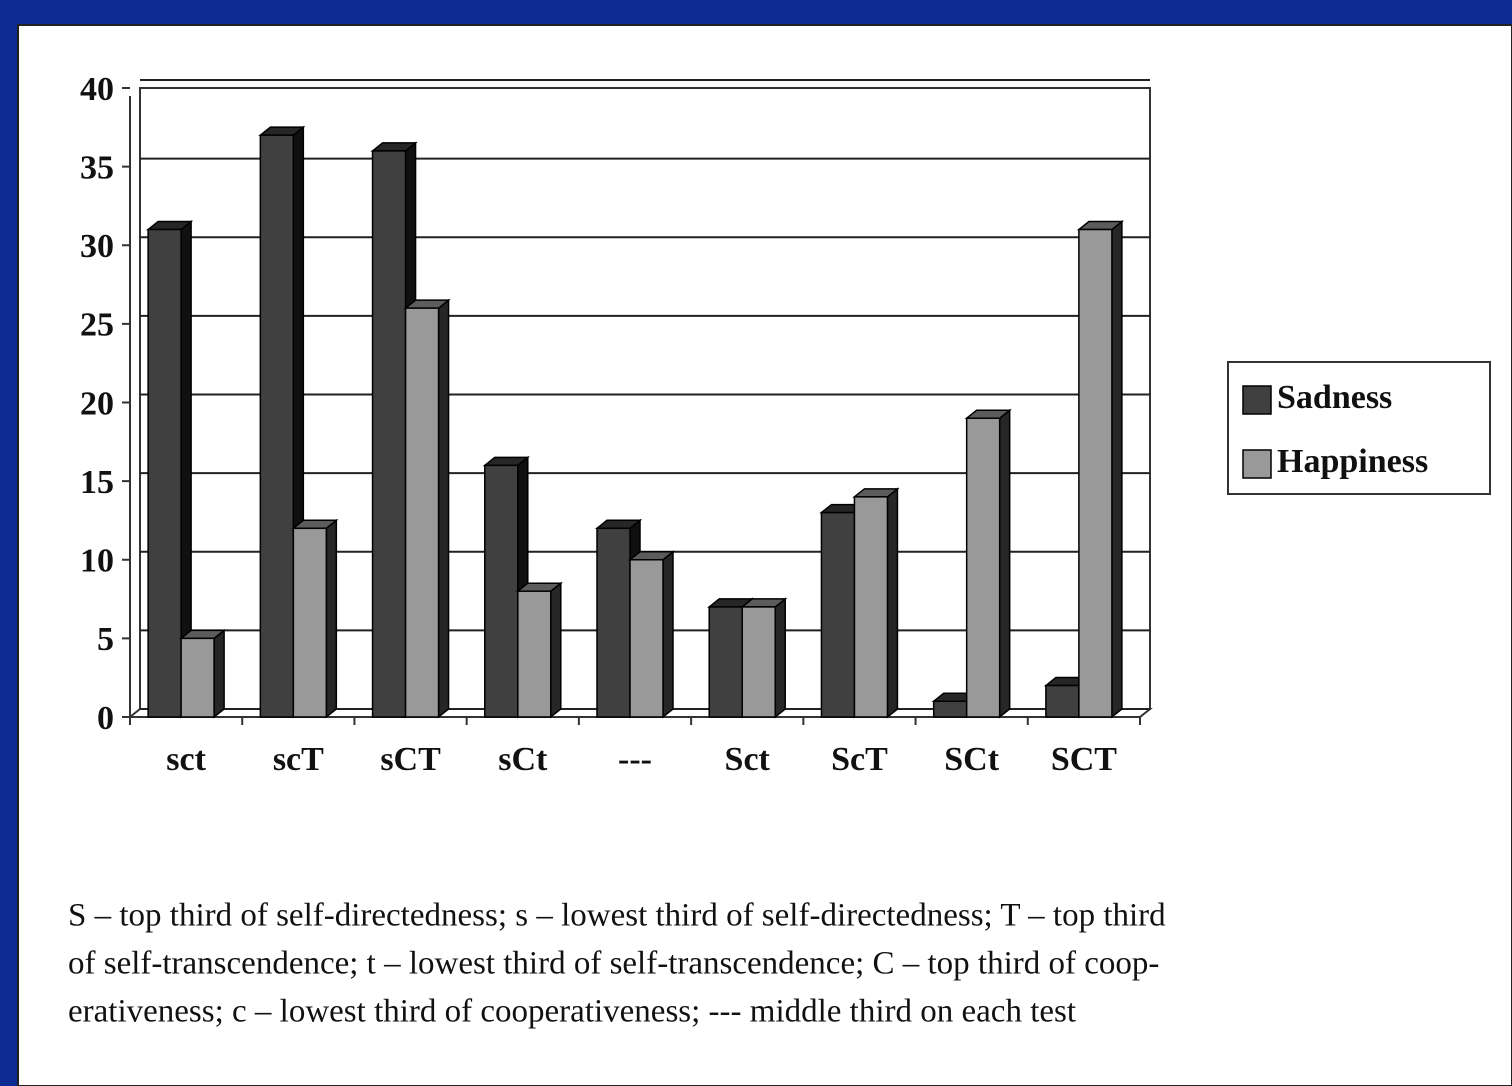 The width and height of the screenshot is (1512, 1086). I want to click on y-tick-label: 20, so click(97, 403).